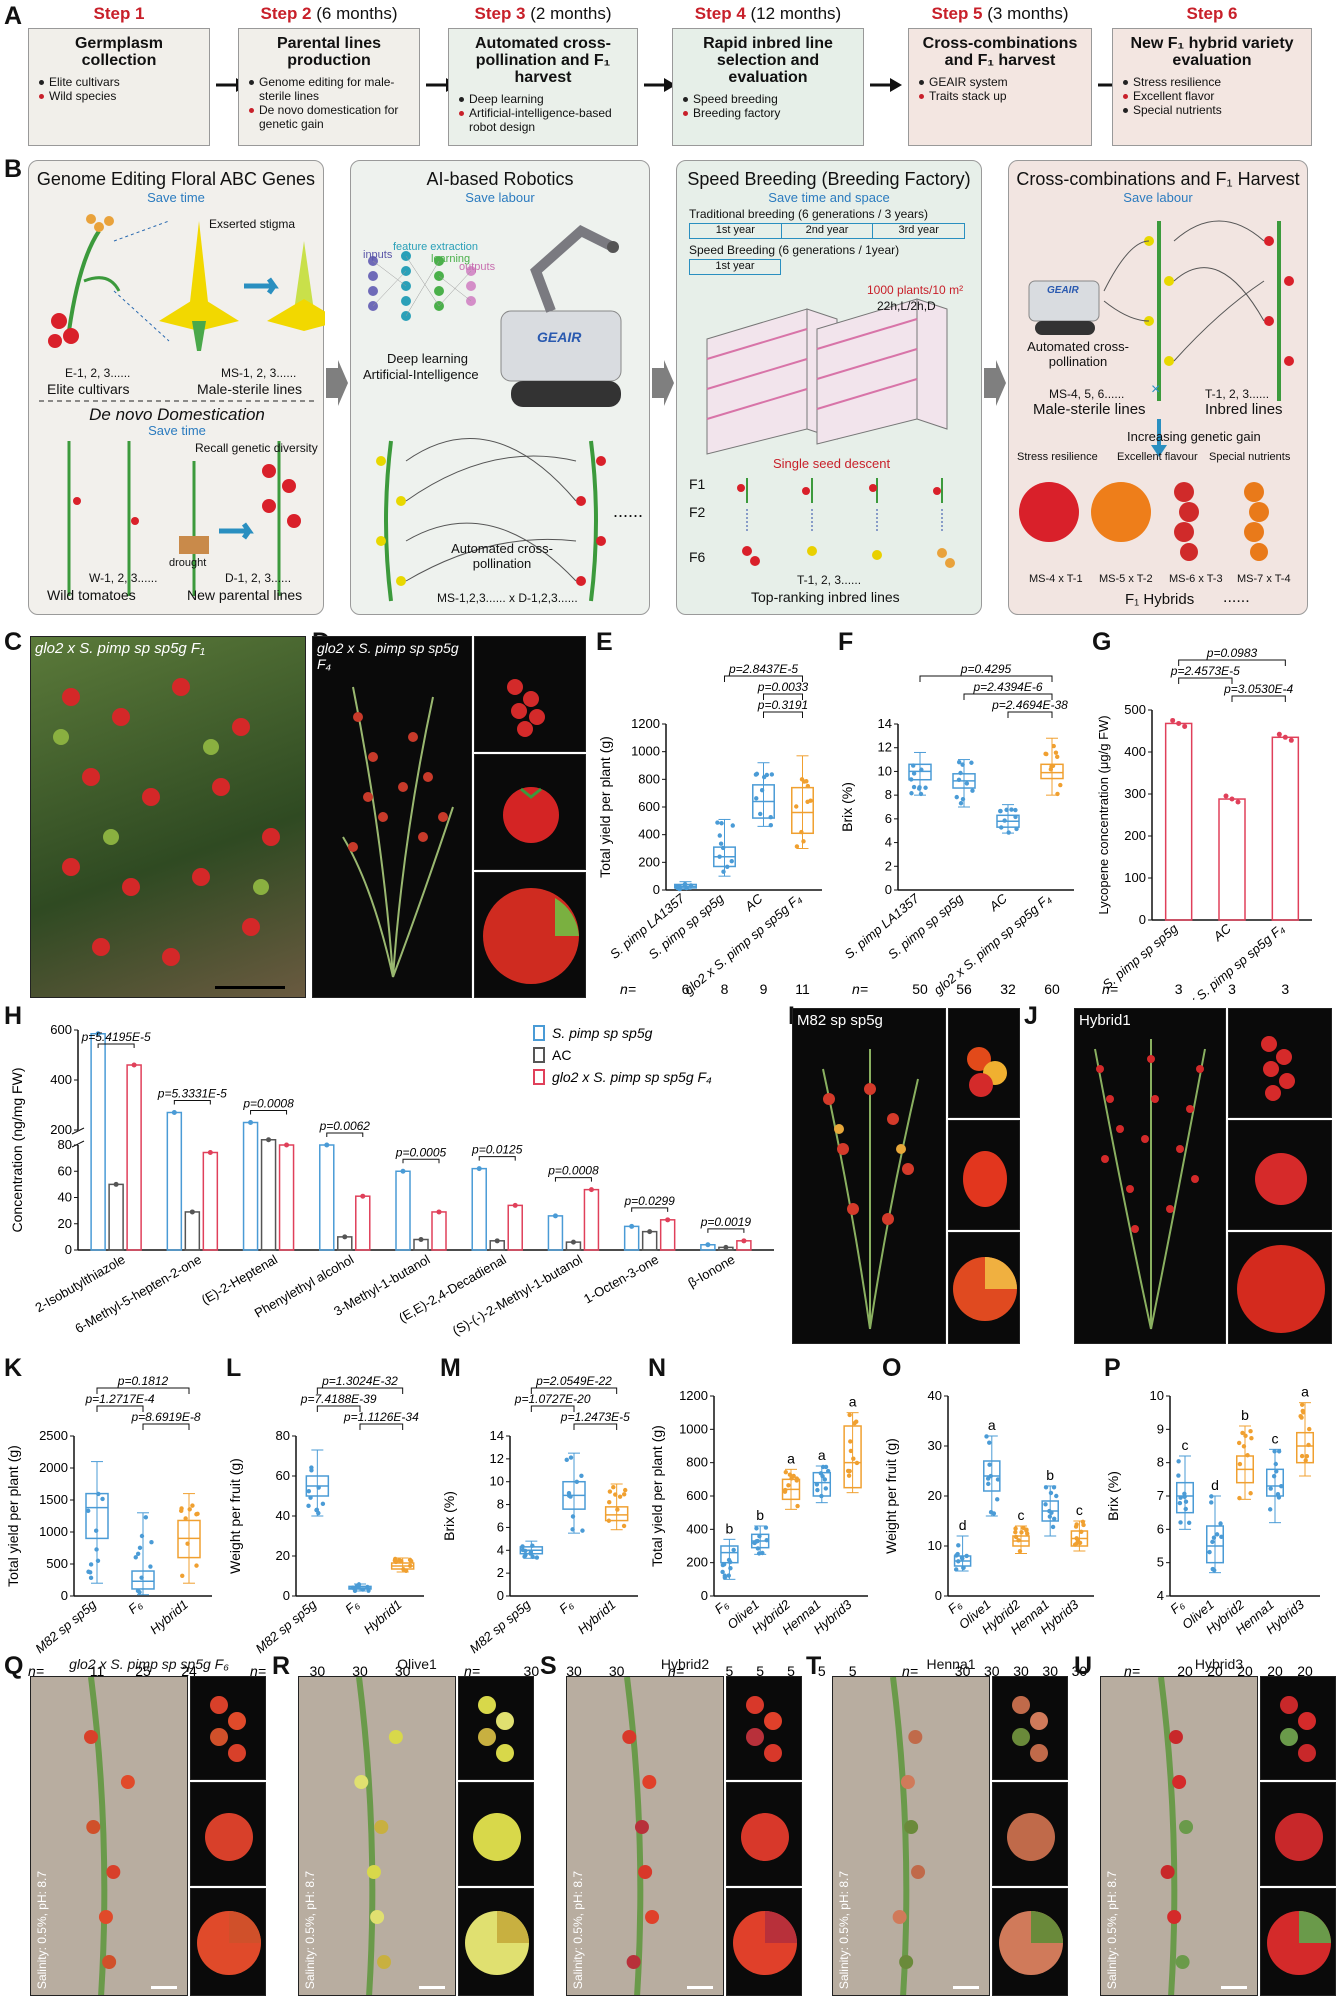  I want to click on step-items: Speed breeding Breeding factory, so click(768, 106).